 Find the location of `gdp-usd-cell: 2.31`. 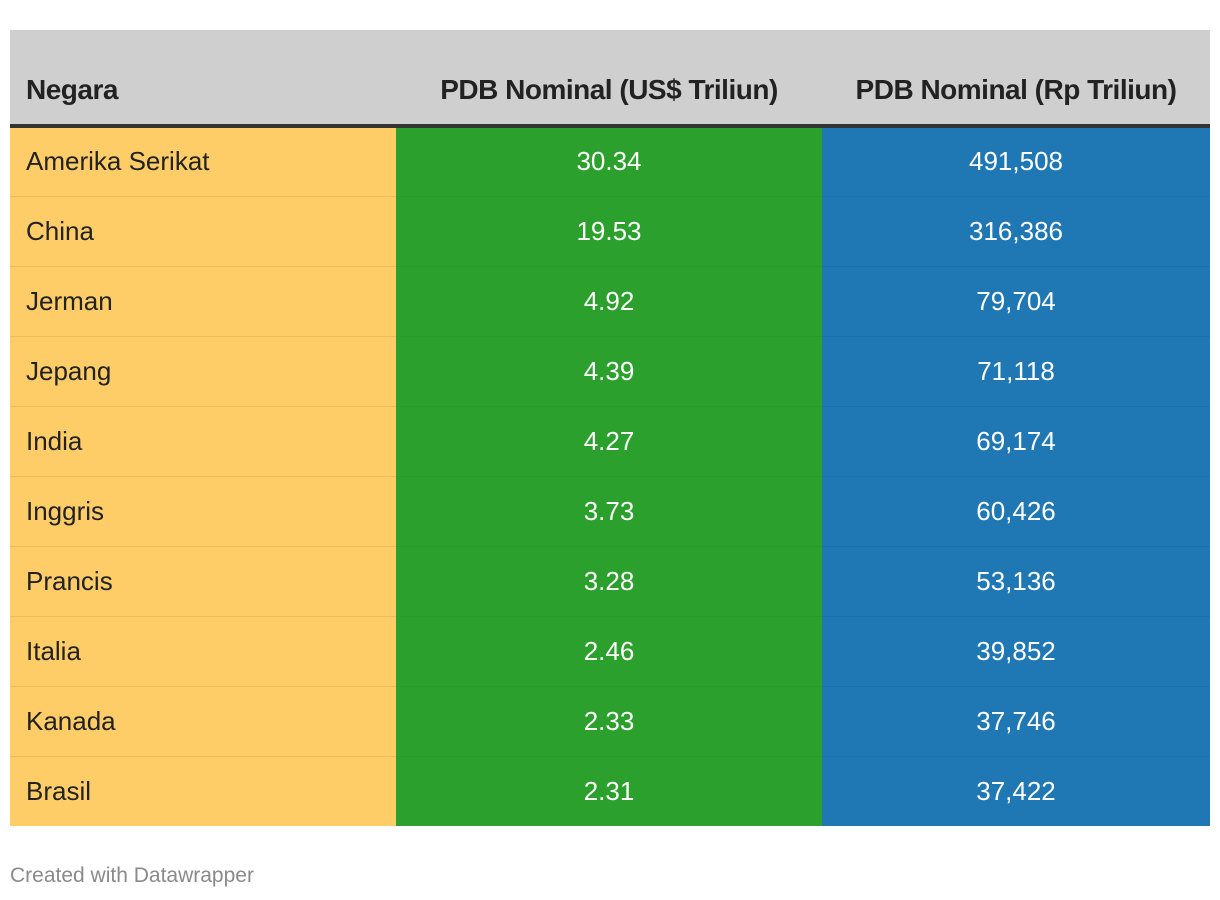

gdp-usd-cell: 2.31 is located at coordinates (609, 791).